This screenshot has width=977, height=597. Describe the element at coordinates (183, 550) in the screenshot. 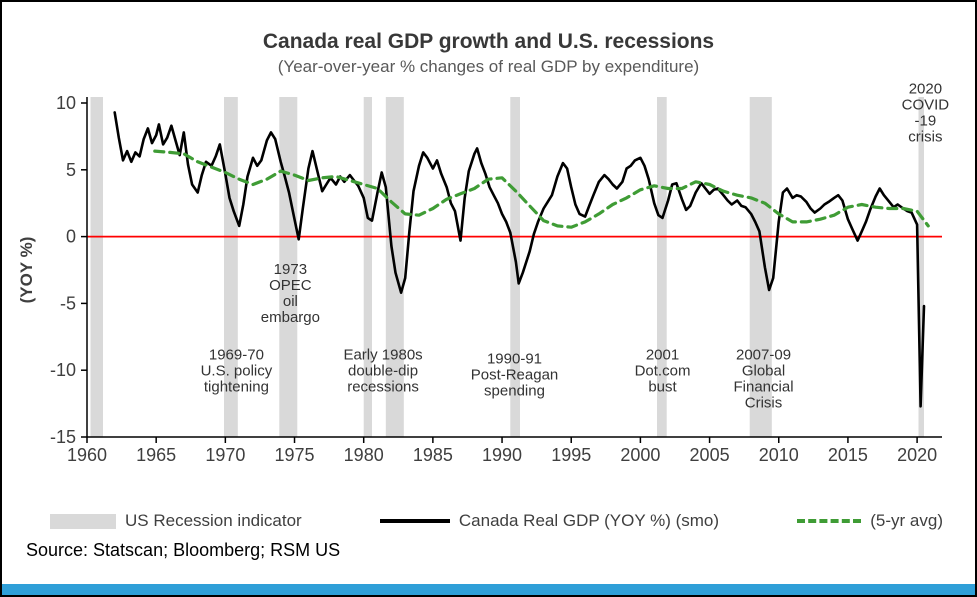

I see `source-text: Source: Statscan; Bloomberg; RSM US` at that location.